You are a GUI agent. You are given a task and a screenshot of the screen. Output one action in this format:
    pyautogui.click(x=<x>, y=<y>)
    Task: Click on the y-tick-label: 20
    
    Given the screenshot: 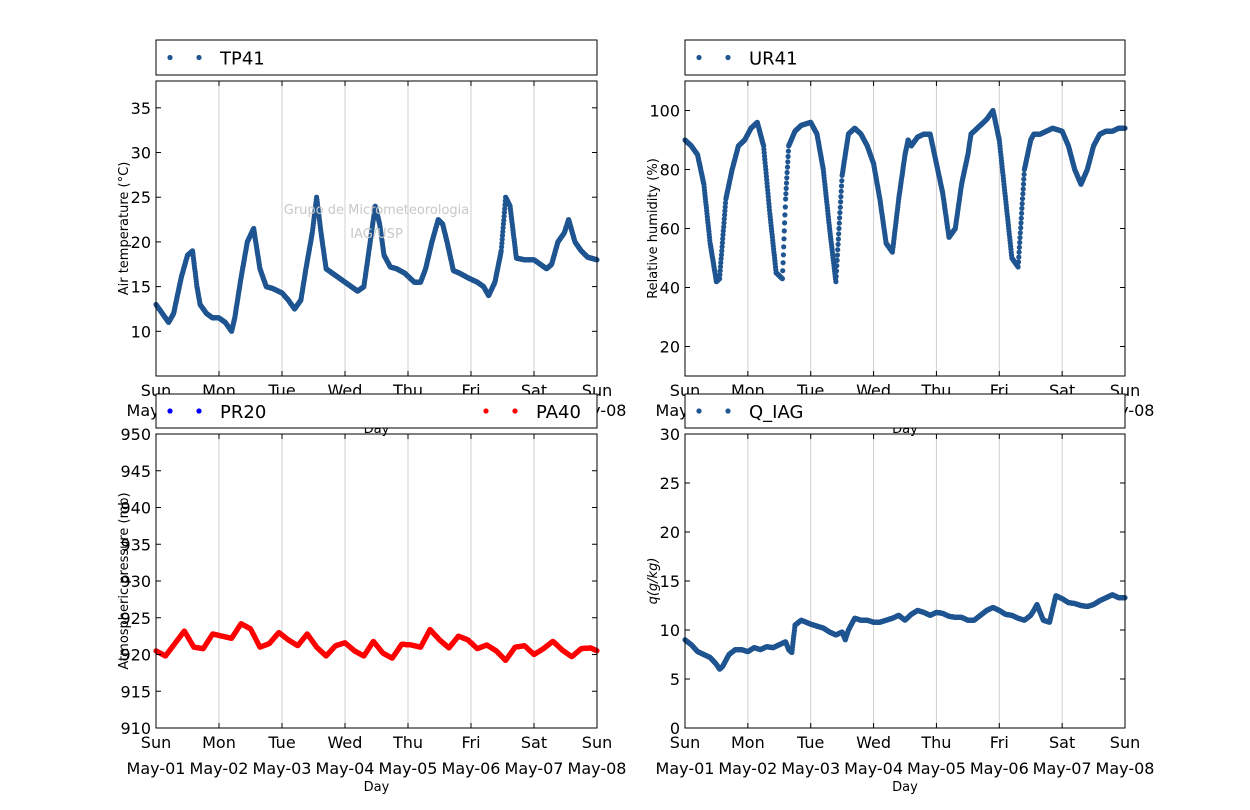 What is the action you would take?
    pyautogui.click(x=670, y=347)
    